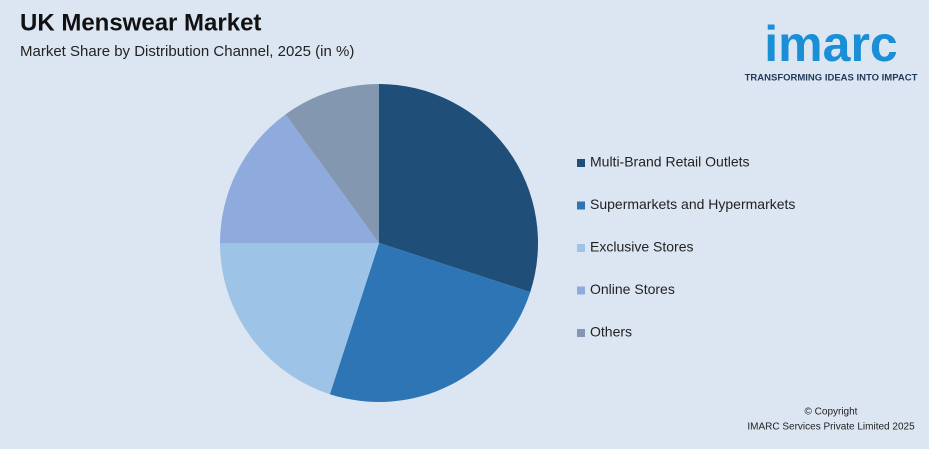 Image resolution: width=929 pixels, height=449 pixels. What do you see at coordinates (831, 78) in the screenshot?
I see `logo-tagline: TRANSFORMING IDEAS INTO IMPACT` at bounding box center [831, 78].